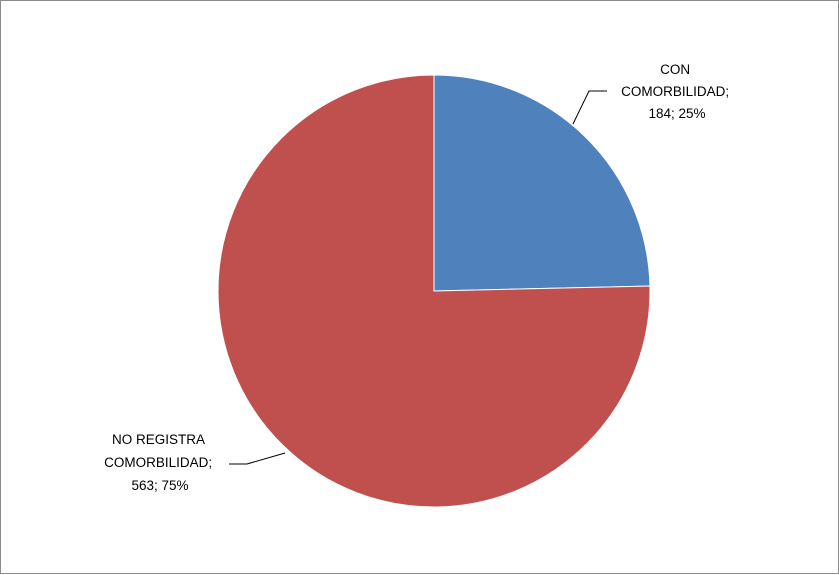 This screenshot has height=575, width=839. I want to click on leader-line-no-registra, so click(257, 458).